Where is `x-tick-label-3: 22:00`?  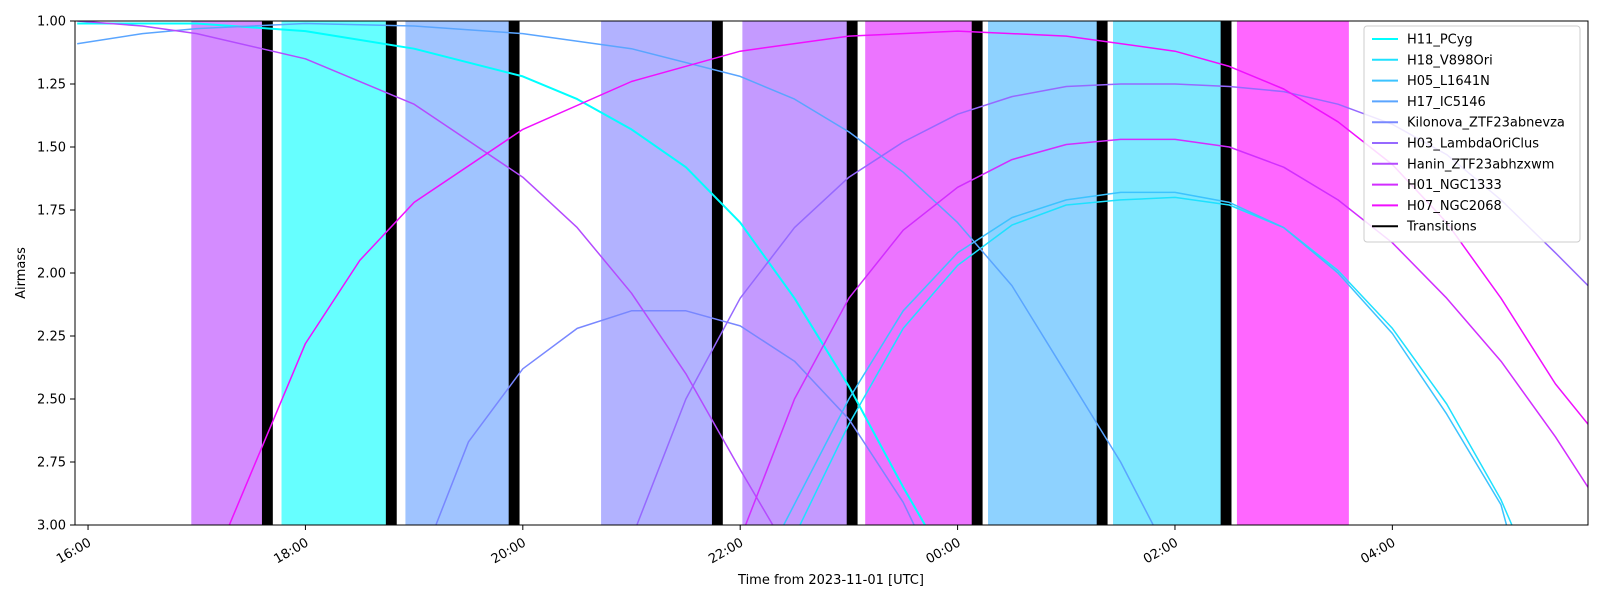 x-tick-label-3: 22:00 is located at coordinates (726, 551).